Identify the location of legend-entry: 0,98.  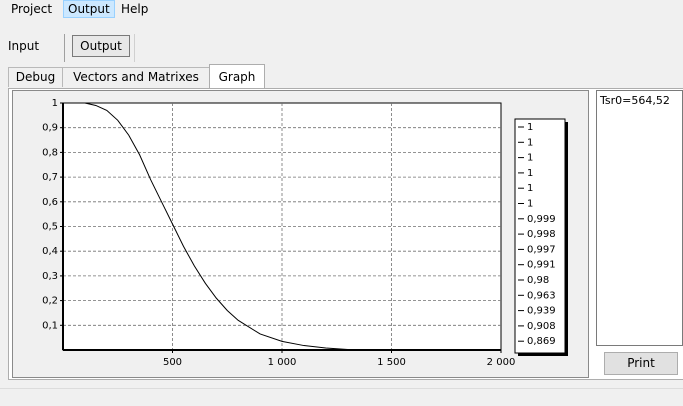
(538, 280).